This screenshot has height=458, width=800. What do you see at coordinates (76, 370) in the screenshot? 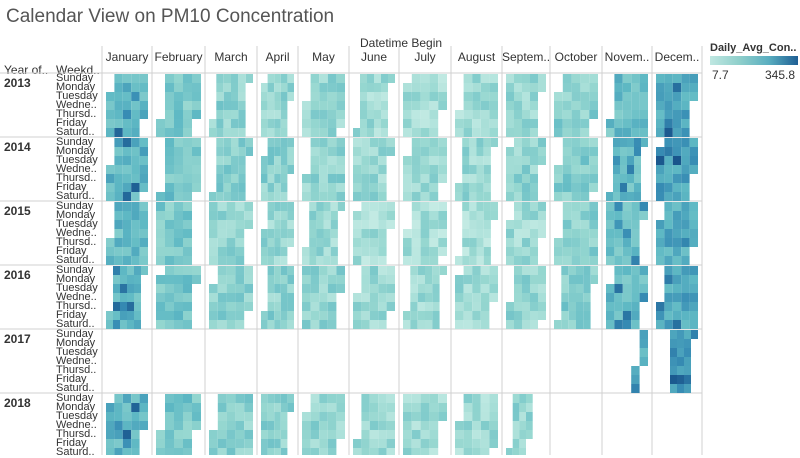
I see `weekday-label: Thursd..` at bounding box center [76, 370].